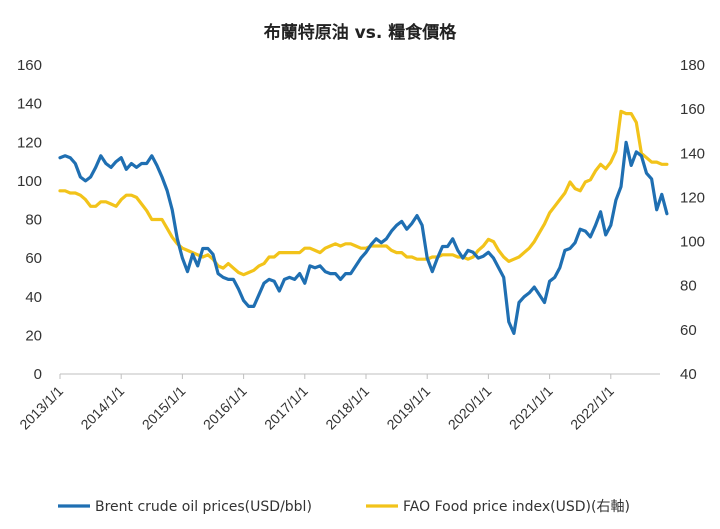 This screenshot has height=529, width=720. What do you see at coordinates (225, 408) in the screenshot?
I see `x-tick-label: 2016/1/1` at bounding box center [225, 408].